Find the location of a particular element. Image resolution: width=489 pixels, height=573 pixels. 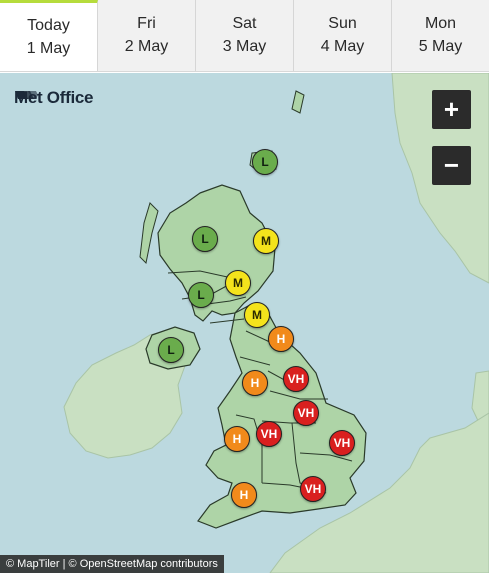

tab-day-label: Fri is located at coordinates (146, 23).